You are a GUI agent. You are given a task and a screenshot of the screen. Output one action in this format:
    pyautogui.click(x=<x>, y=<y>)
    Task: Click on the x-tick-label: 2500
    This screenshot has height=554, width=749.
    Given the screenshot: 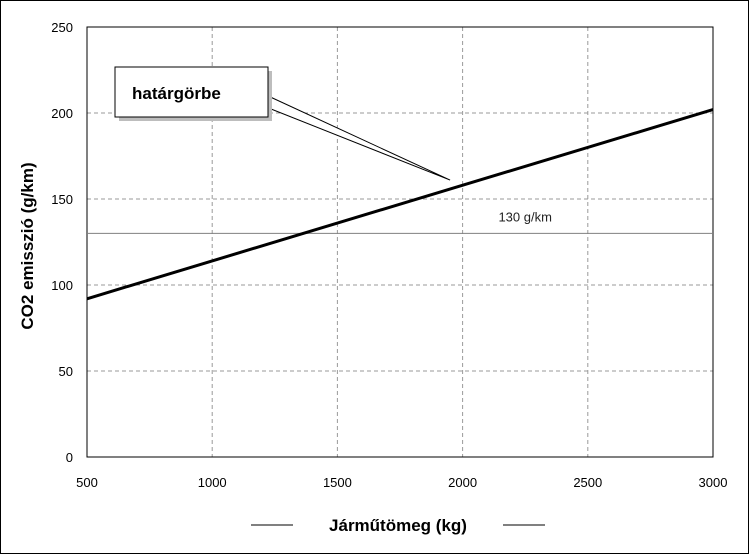 What is the action you would take?
    pyautogui.click(x=587, y=482)
    